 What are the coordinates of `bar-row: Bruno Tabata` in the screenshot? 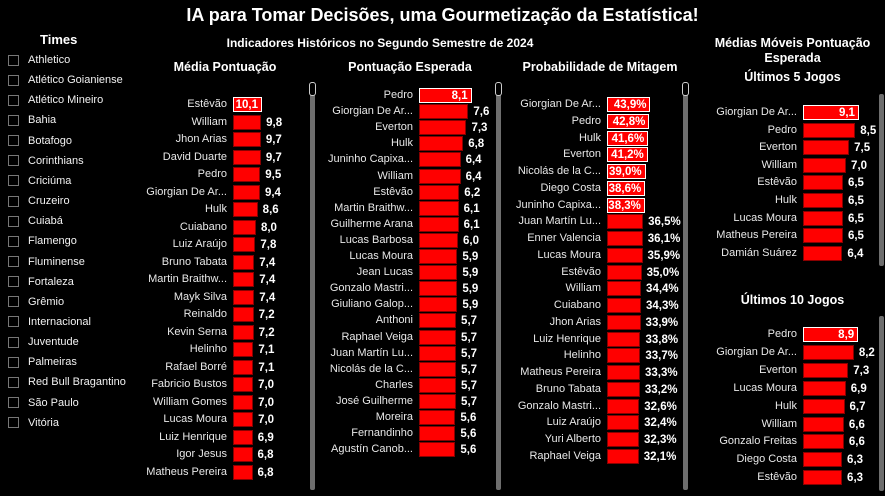 It's located at (183, 262).